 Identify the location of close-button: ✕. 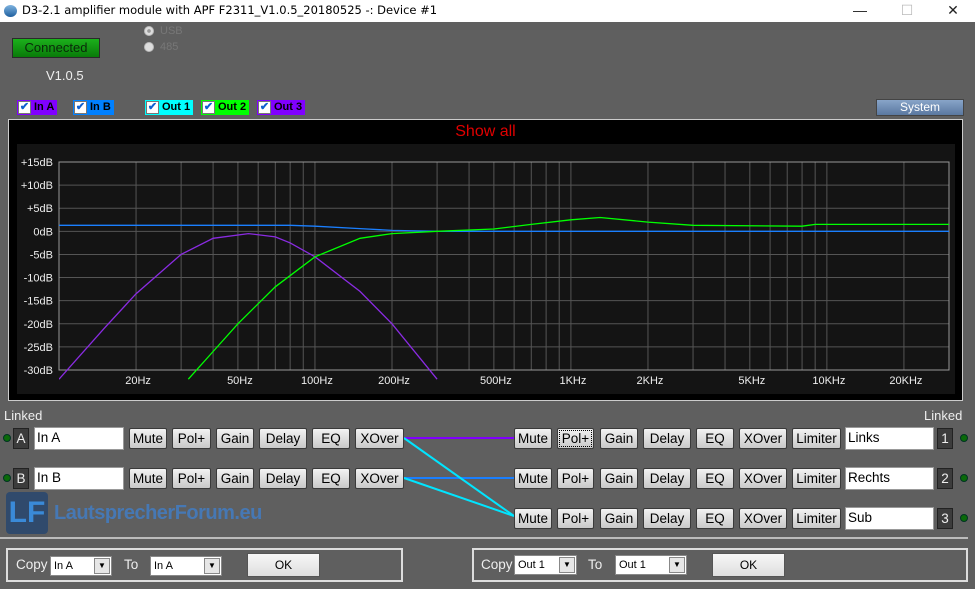
(953, 10).